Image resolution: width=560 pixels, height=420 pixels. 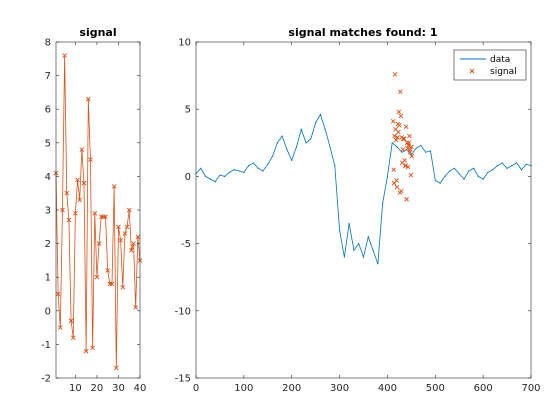 I want to click on legend-signal-label: signal, so click(x=503, y=72).